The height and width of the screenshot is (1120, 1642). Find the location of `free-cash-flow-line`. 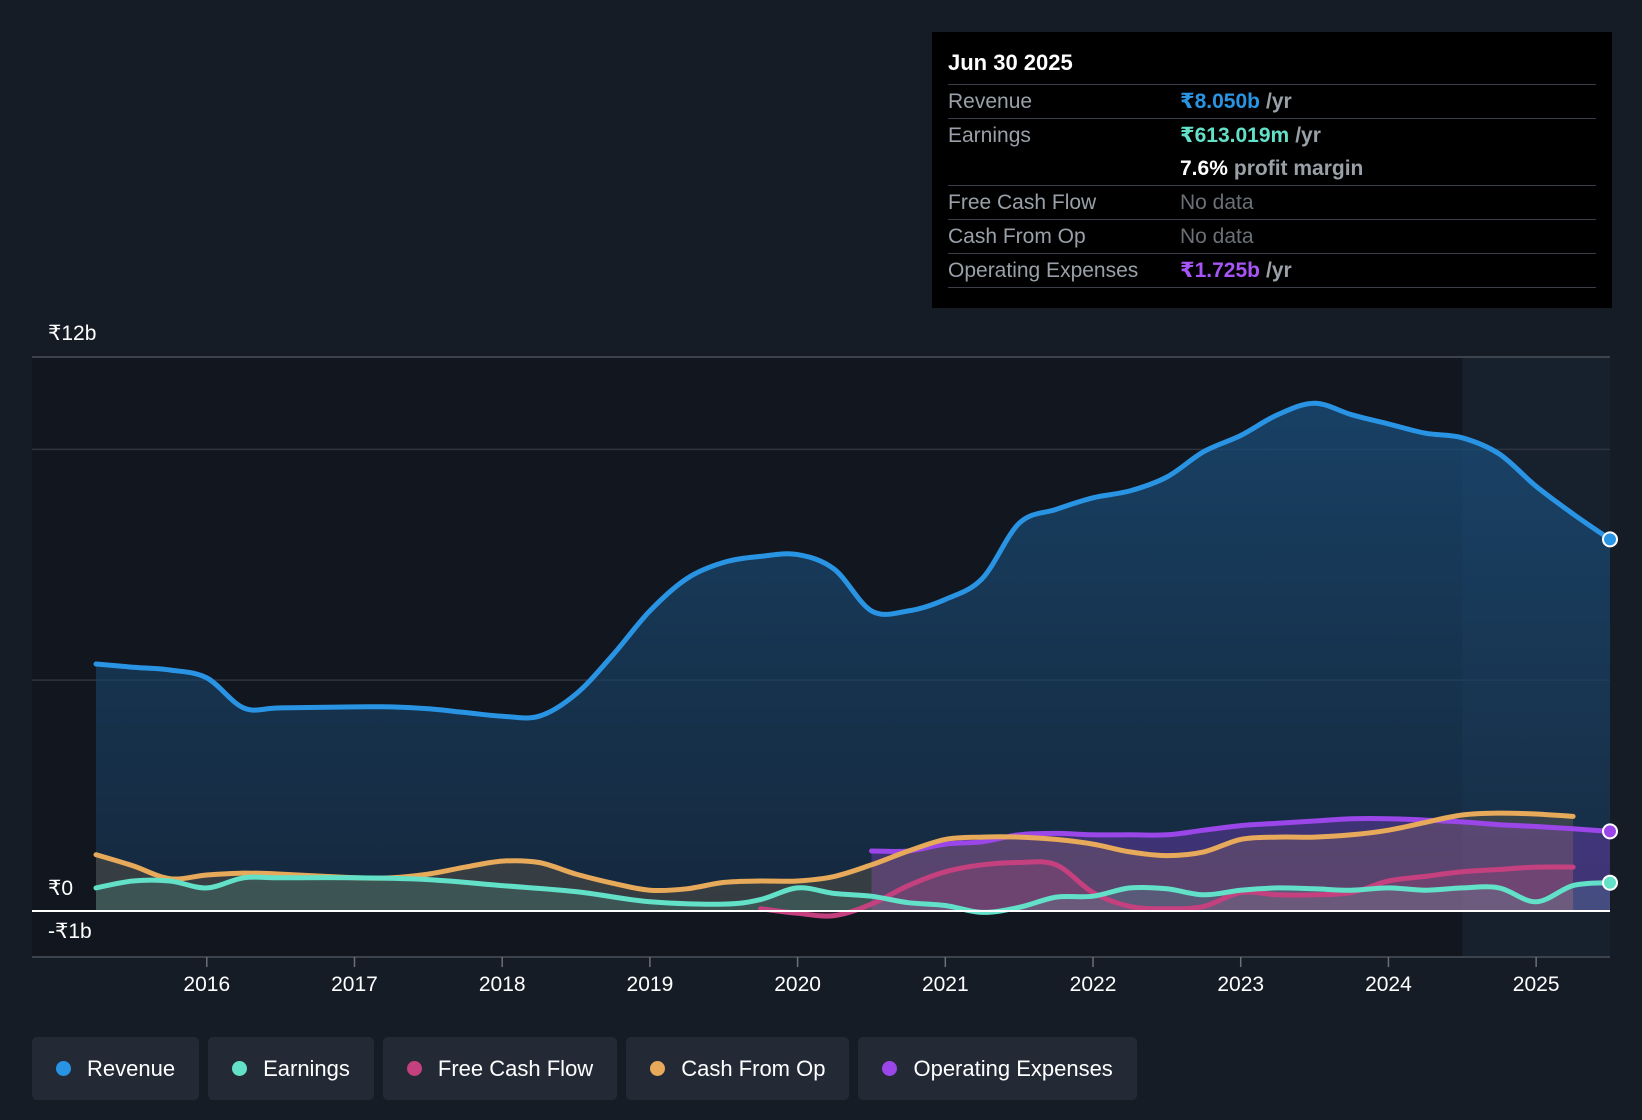

free-cash-flow-line is located at coordinates (1167, 889).